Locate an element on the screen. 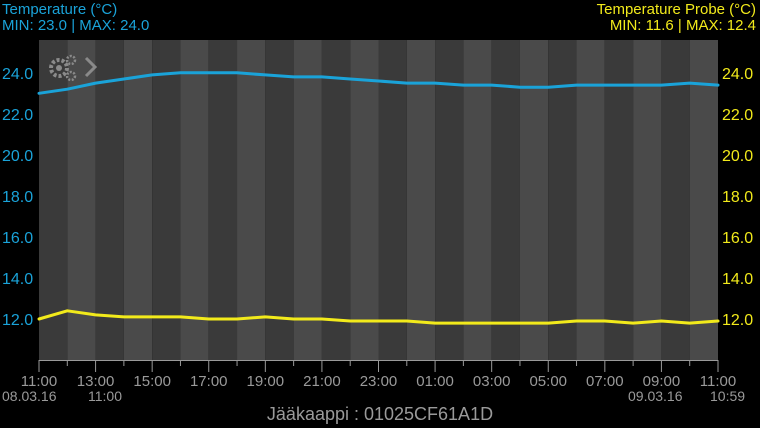  temperature-minmax: MIN: 23.0 | MAX: 24.0 is located at coordinates (76, 25).